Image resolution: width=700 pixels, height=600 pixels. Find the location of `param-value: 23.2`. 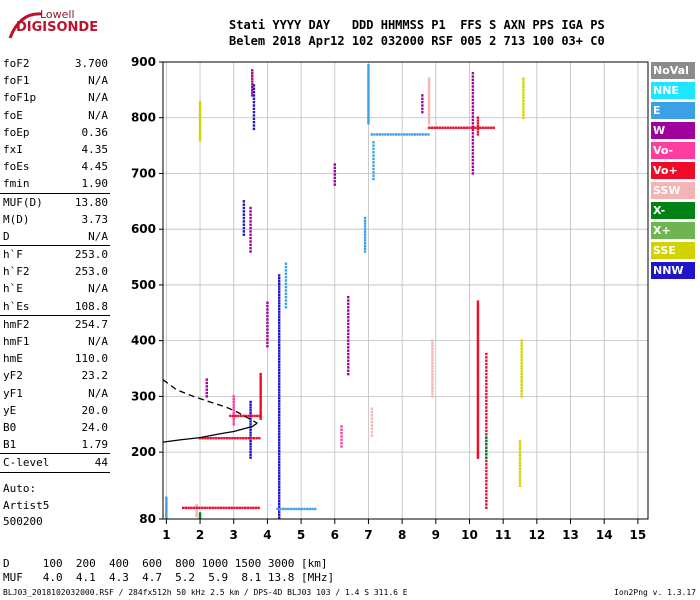

param-value: 23.2 is located at coordinates (95, 376).